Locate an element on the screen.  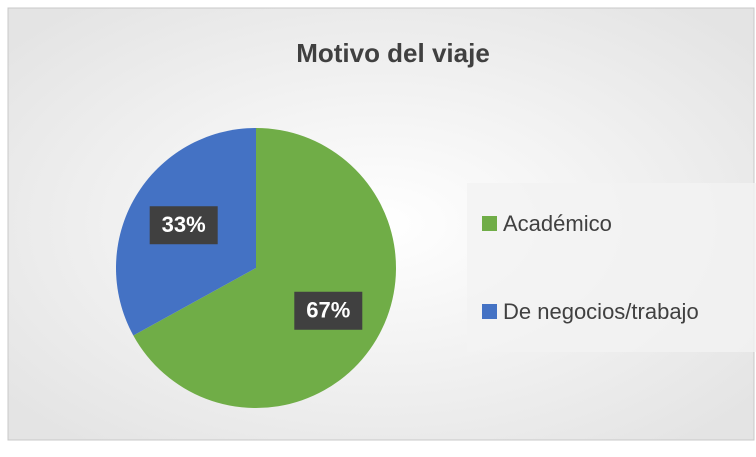
data-label: 33% is located at coordinates (184, 224).